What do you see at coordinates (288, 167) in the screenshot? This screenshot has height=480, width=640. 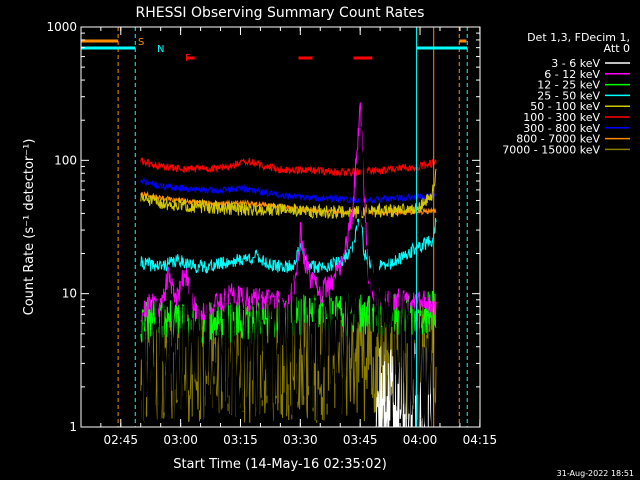 I see `series-line-100-300-kev` at bounding box center [288, 167].